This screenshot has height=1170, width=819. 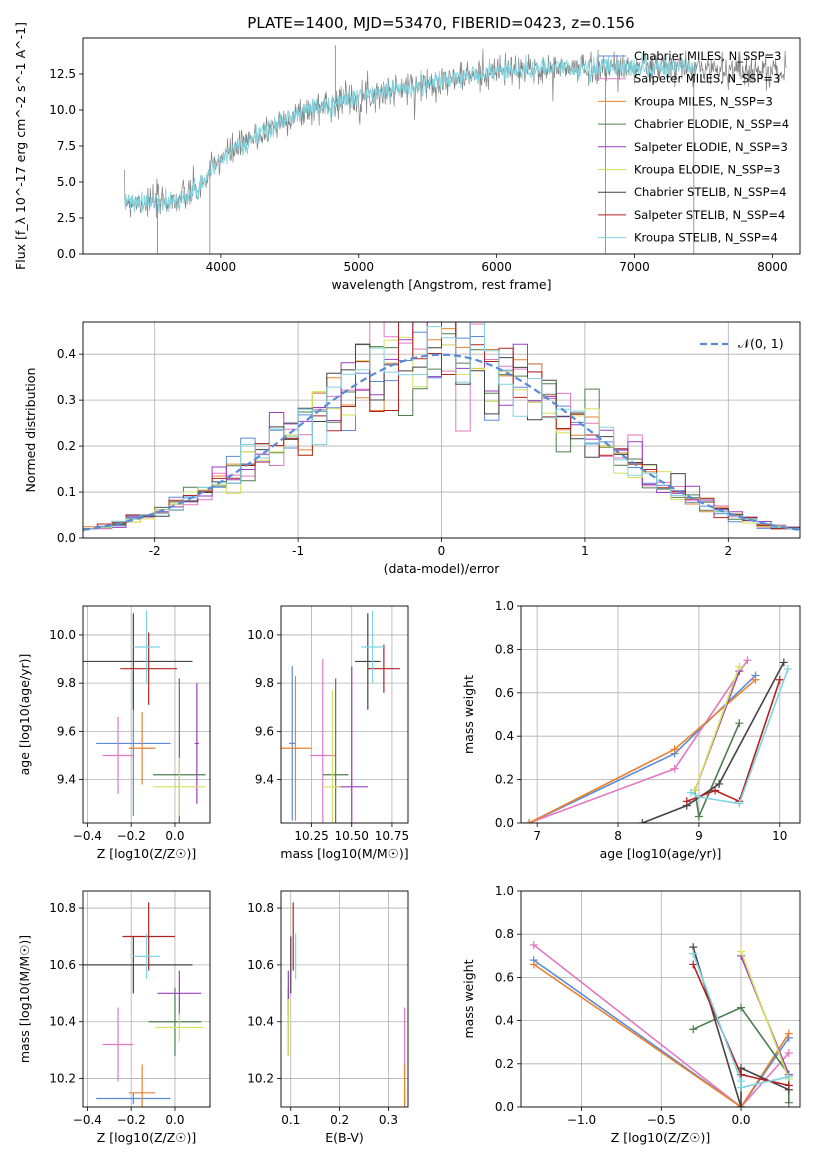 What do you see at coordinates (264, 780) in the screenshot?
I see `y-tick-label: 9.4` at bounding box center [264, 780].